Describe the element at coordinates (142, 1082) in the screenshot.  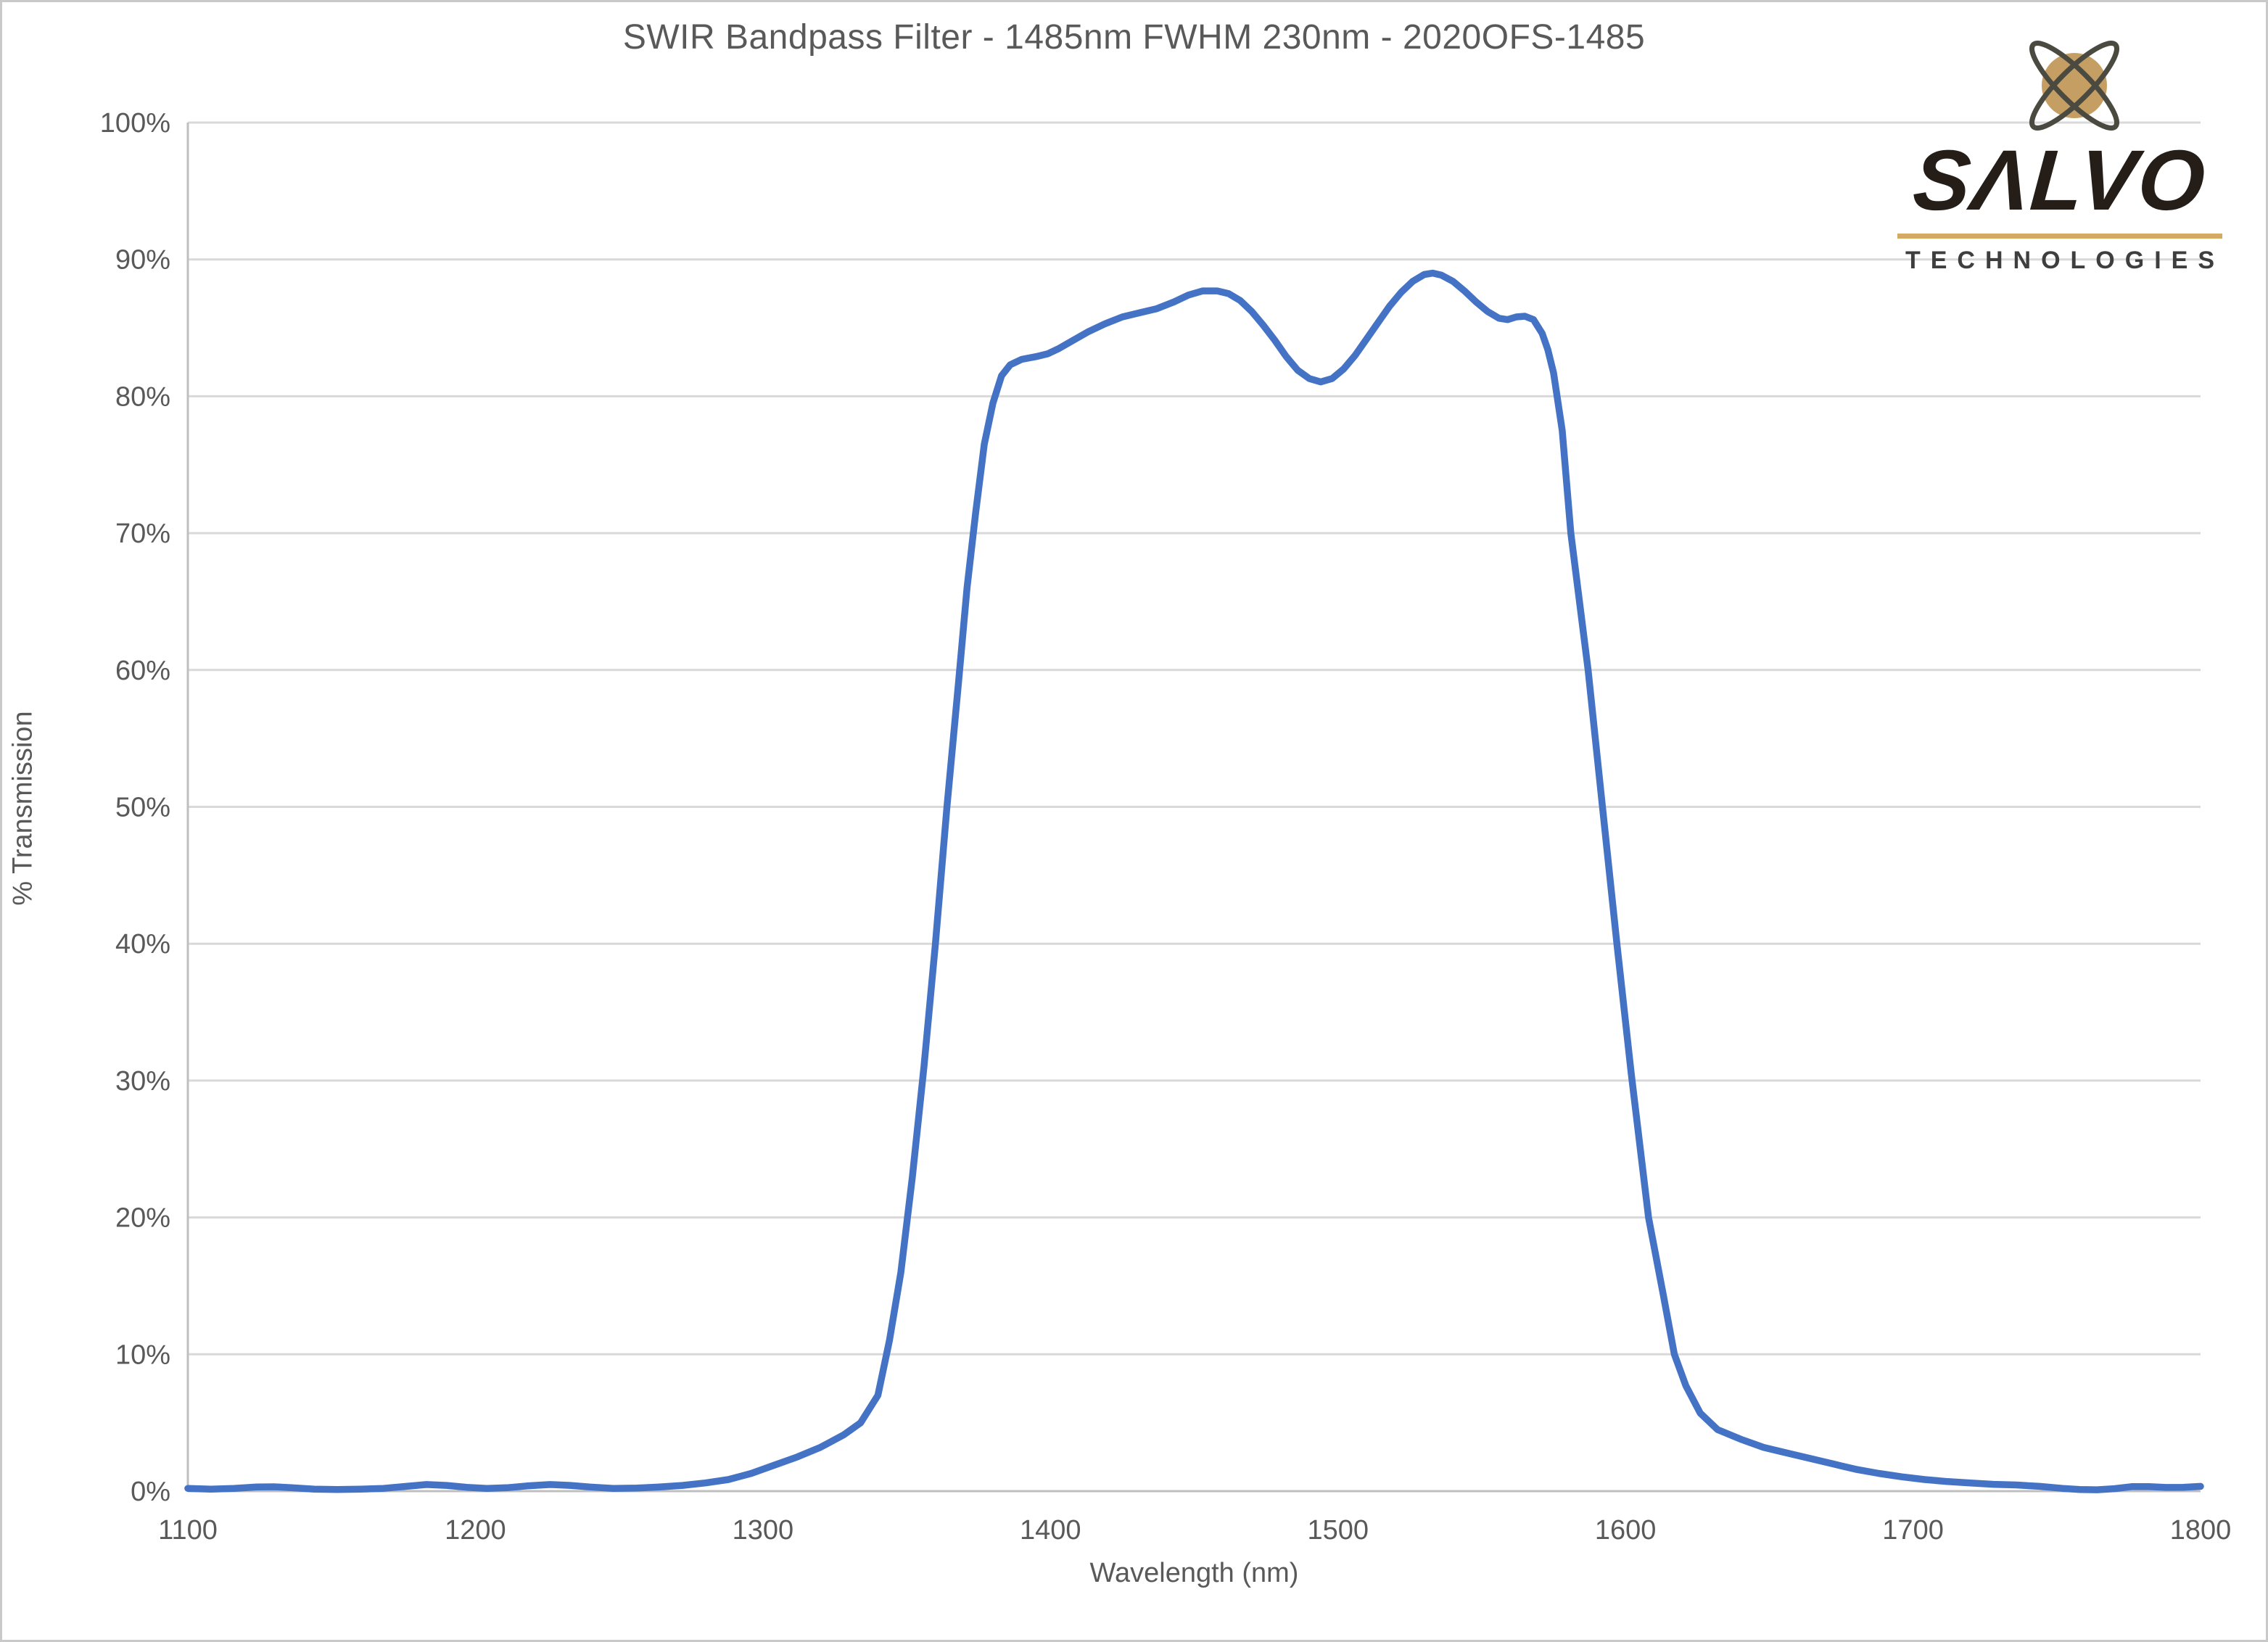
I see `y-tick-label-30: 30%` at that location.